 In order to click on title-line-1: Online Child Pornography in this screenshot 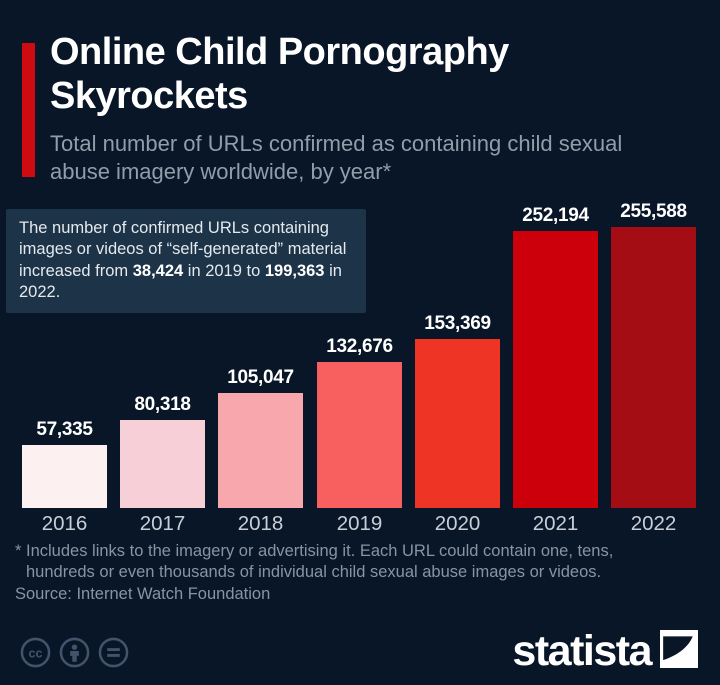, I will do `click(279, 52)`.